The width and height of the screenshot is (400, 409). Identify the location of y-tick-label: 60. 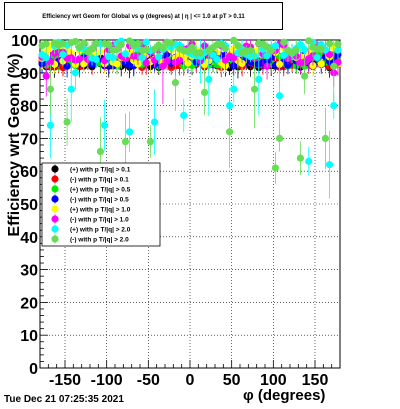
(29, 172).